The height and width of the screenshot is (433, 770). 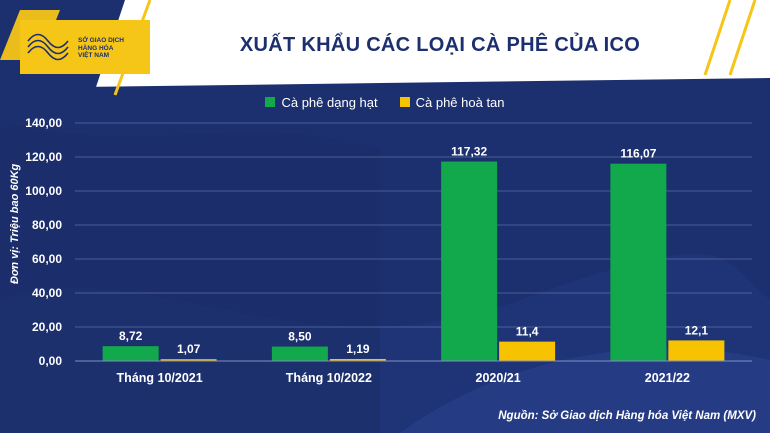 I want to click on data-label: 1,07, so click(x=189, y=349).